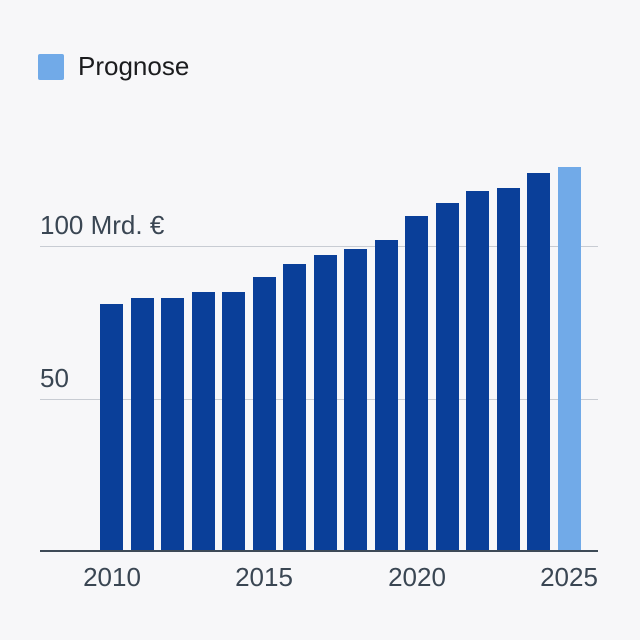 Image resolution: width=640 pixels, height=640 pixels. Describe the element at coordinates (112, 577) in the screenshot. I see `x-axis-label-2010: 2010` at that location.